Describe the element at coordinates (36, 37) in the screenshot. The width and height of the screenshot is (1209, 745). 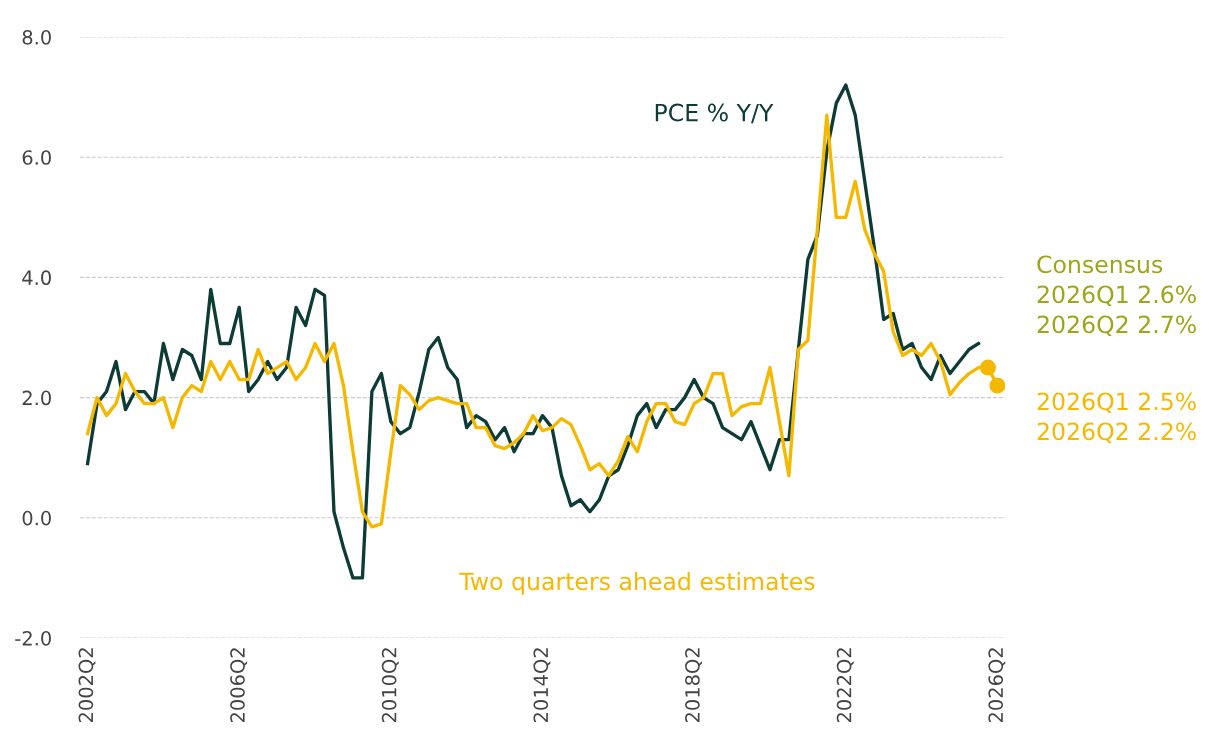
I see `y-tick-label: 8.0` at that location.